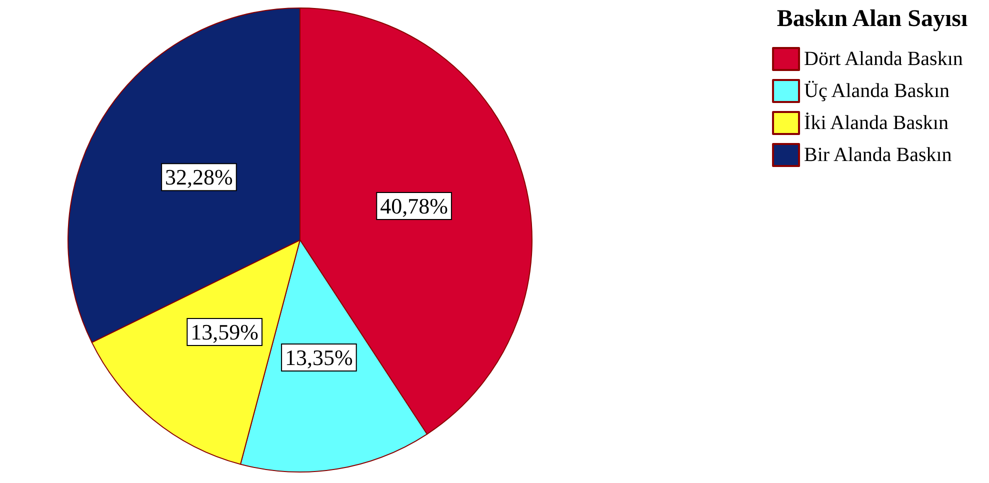  I want to click on legend-label: Üç Alanda Baskın, so click(877, 91).